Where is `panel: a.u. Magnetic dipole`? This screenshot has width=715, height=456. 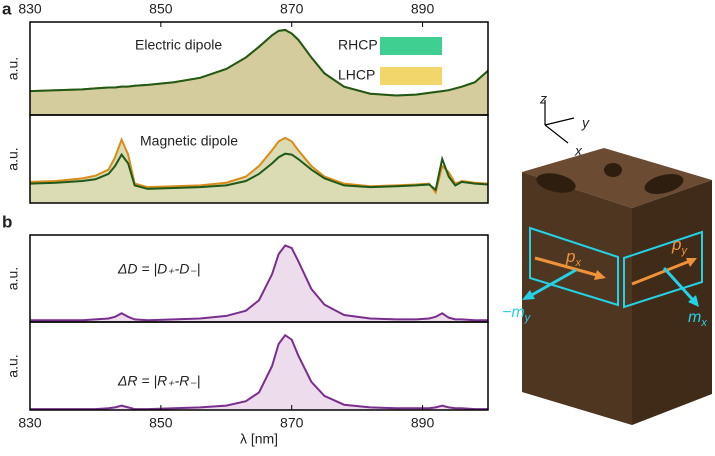
panel: a.u. Magnetic dipole is located at coordinates (247, 159).